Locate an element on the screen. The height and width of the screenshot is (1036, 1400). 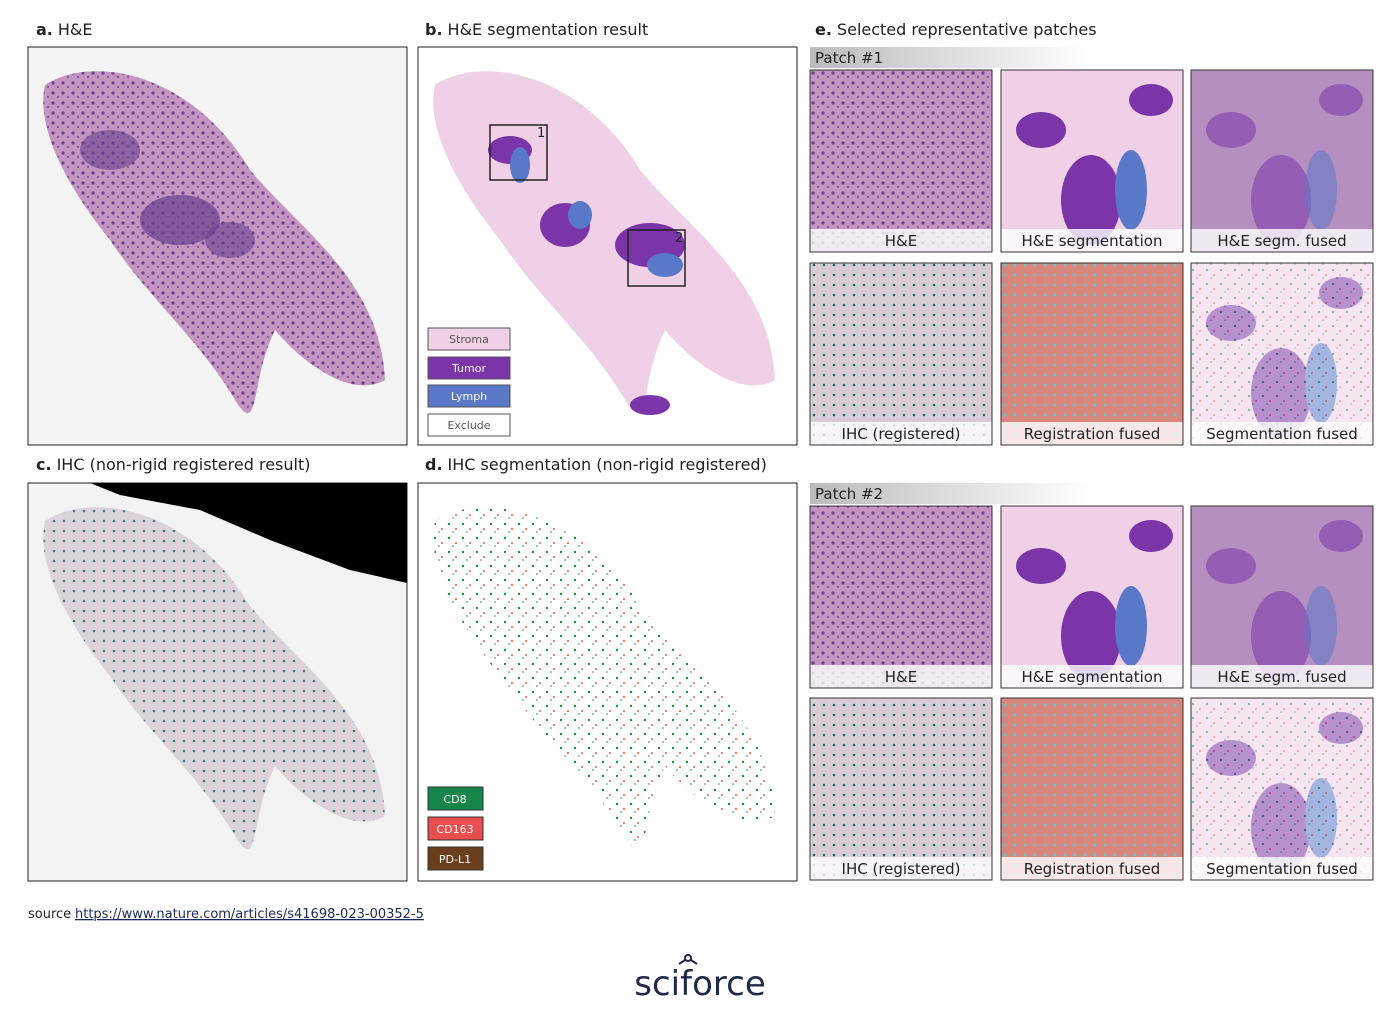
source-label: source is located at coordinates (49, 914).